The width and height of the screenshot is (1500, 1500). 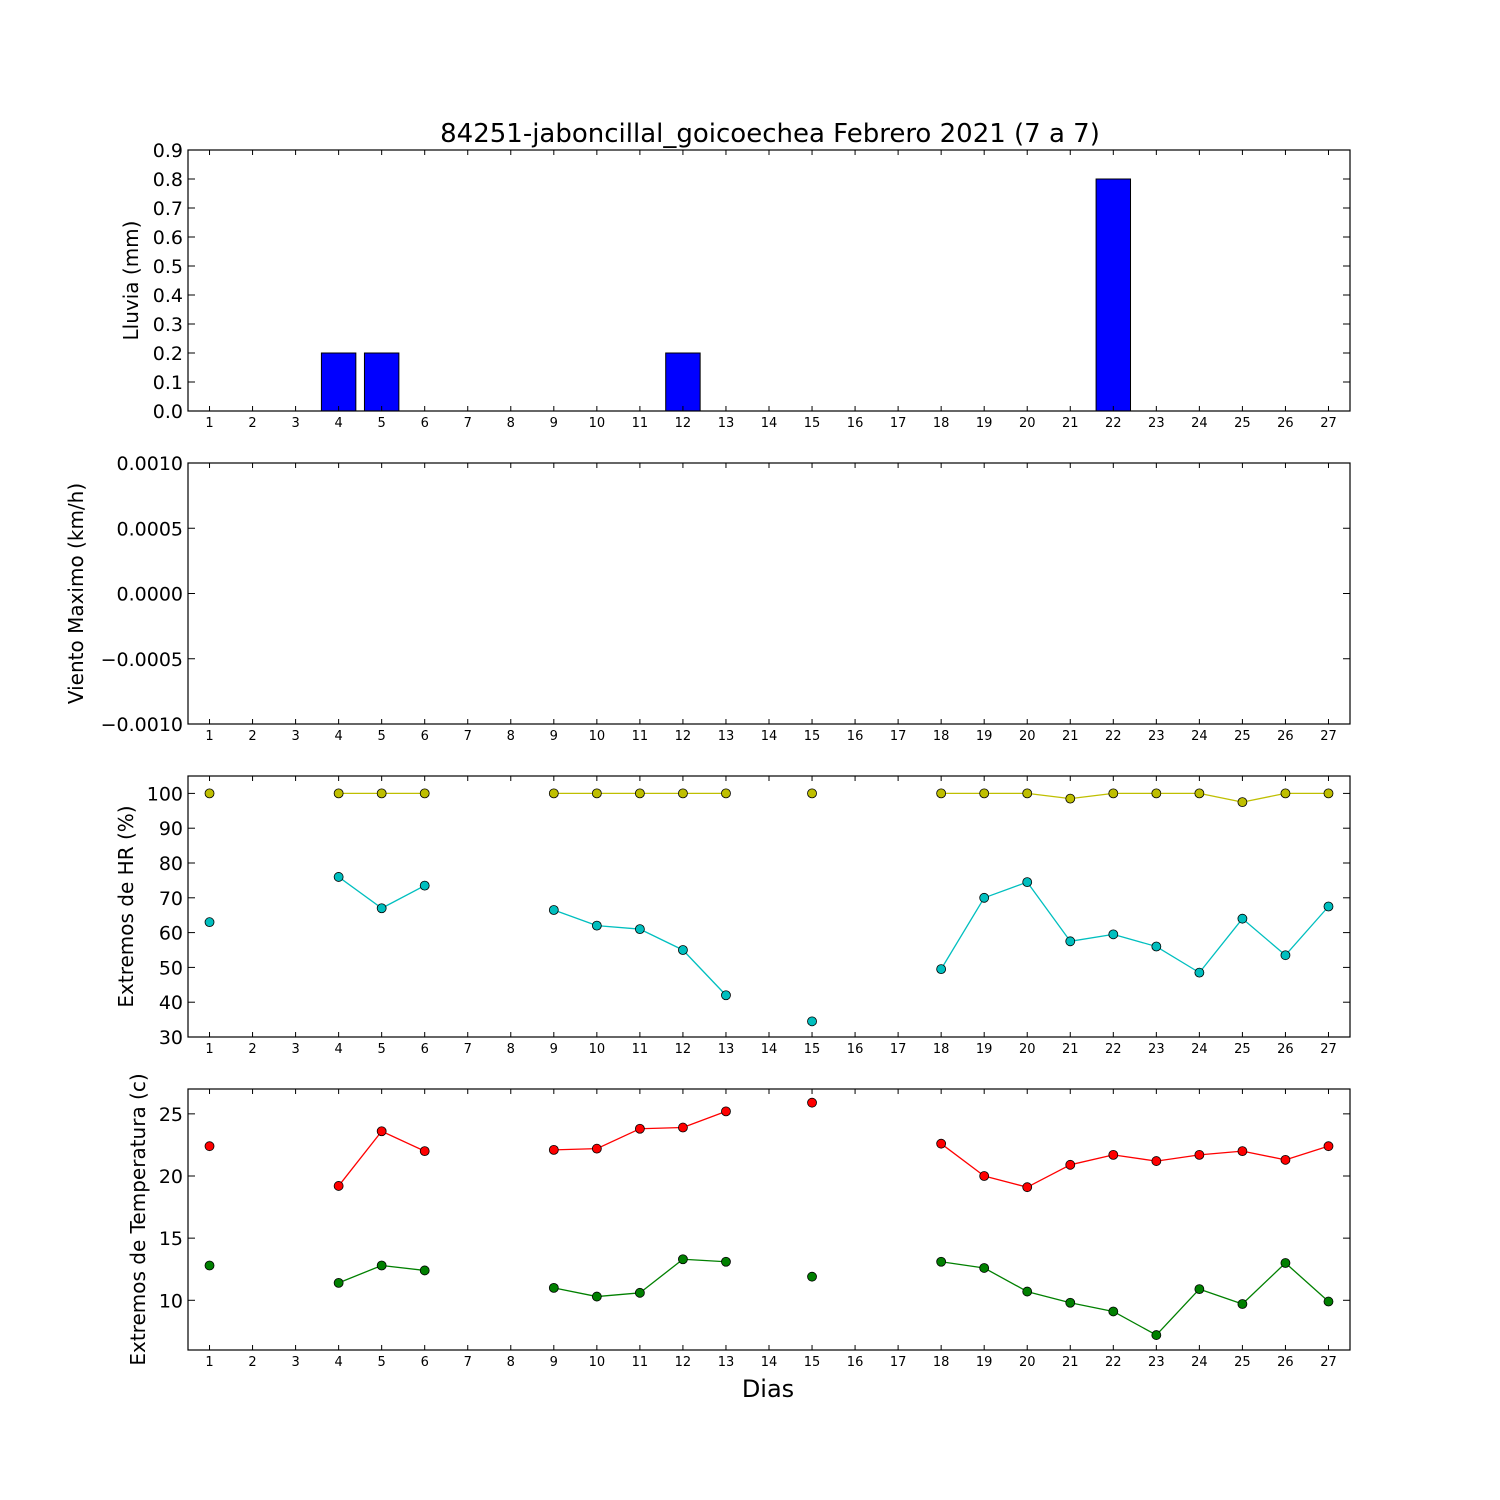 I want to click on x-tick-label: 5, so click(x=382, y=1362).